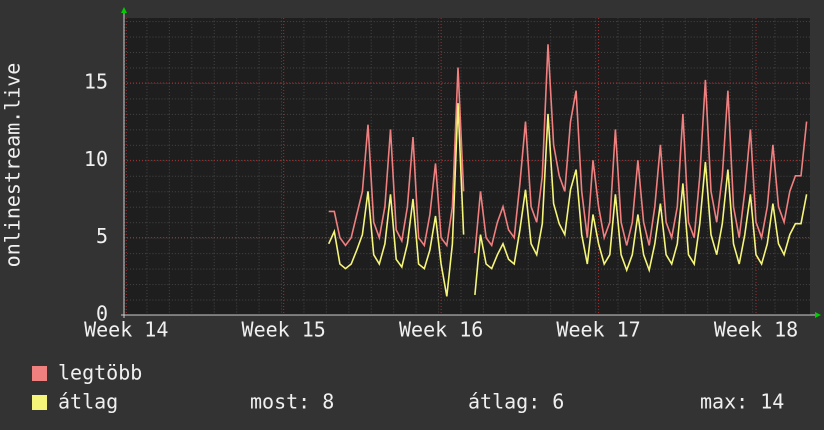  I want to click on x-tick-label: Week 16, so click(441, 330).